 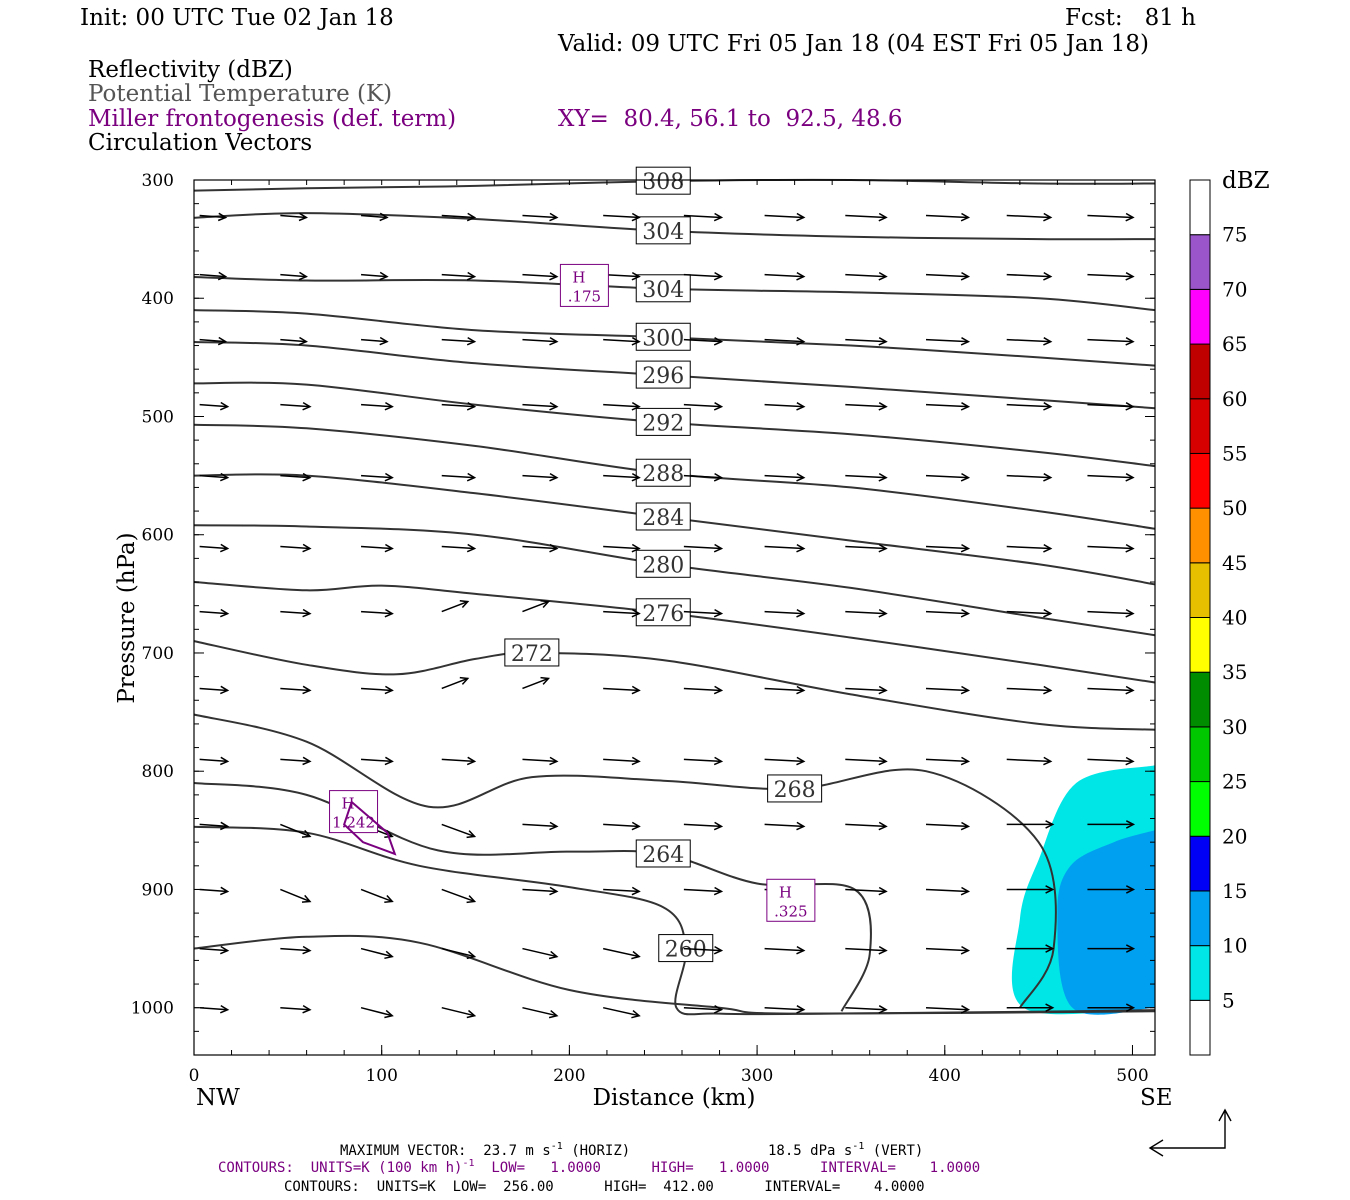 I want to click on contour-label-296: 296, so click(x=663, y=376).